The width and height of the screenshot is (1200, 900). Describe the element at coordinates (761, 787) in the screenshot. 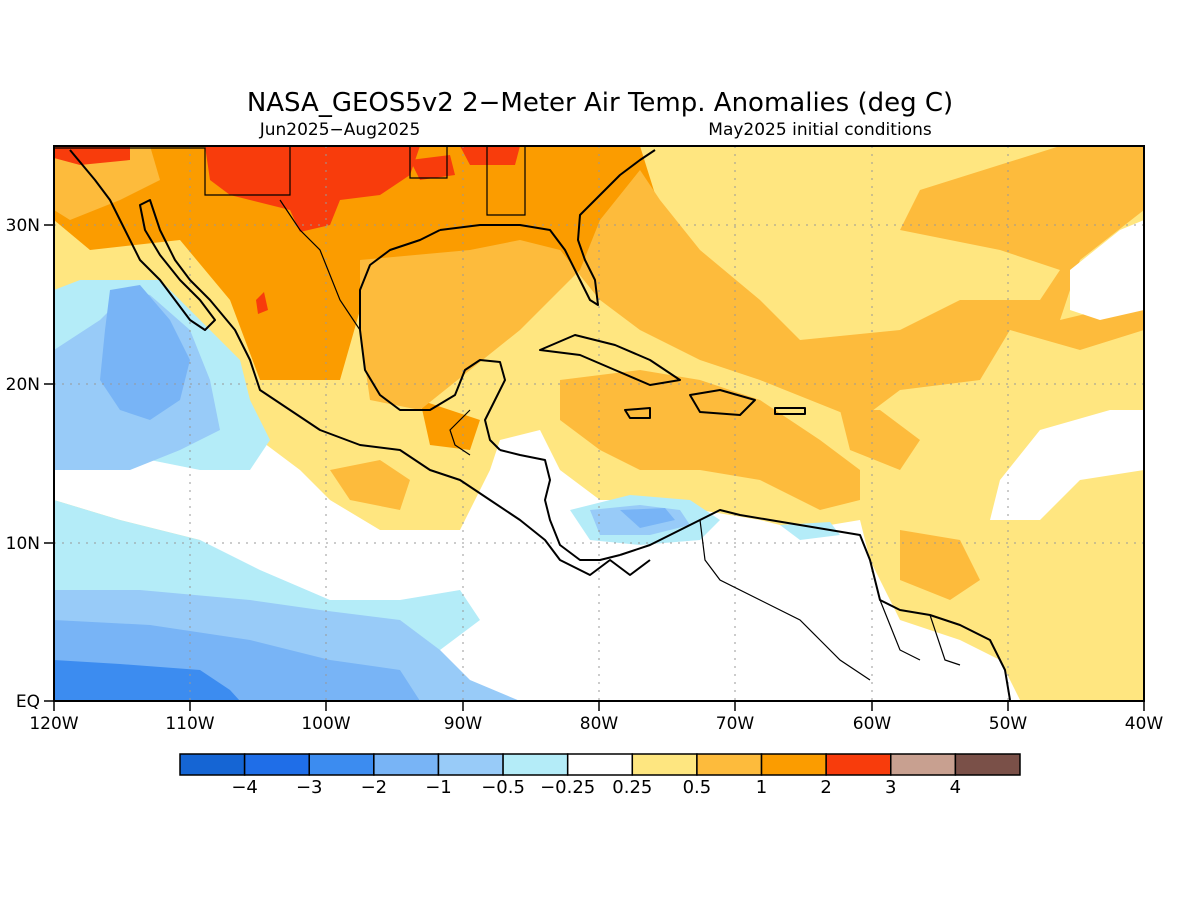

I see `colorbar-label: 1` at that location.